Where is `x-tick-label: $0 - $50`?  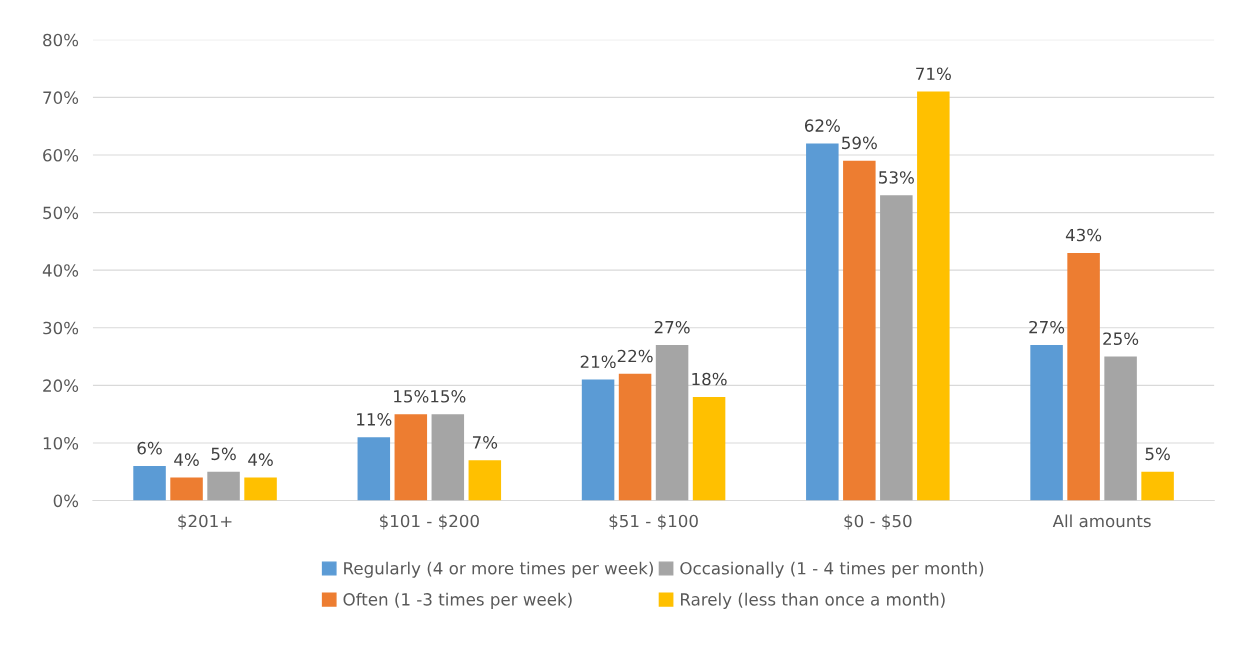
x-tick-label: $0 - $50 is located at coordinates (878, 522).